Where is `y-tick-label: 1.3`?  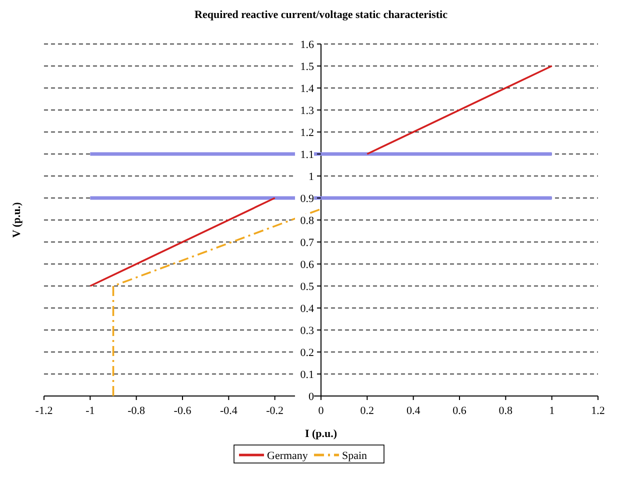
y-tick-label: 1.3 is located at coordinates (307, 111).